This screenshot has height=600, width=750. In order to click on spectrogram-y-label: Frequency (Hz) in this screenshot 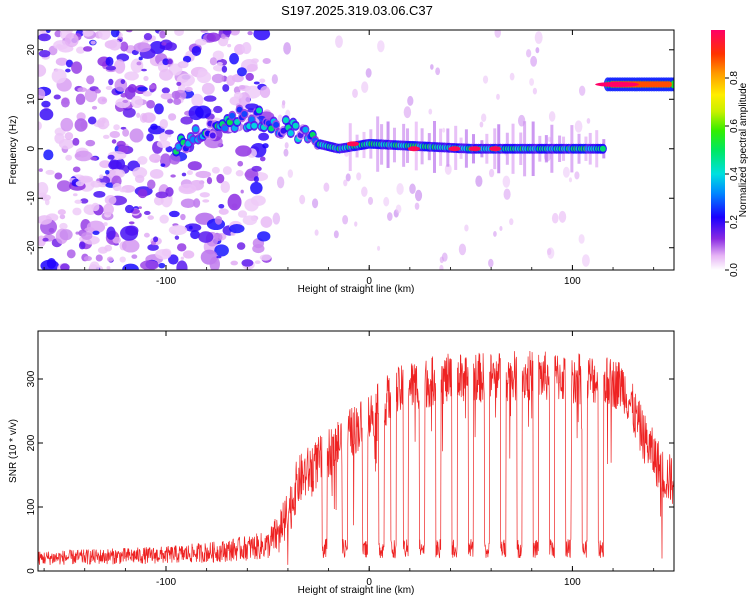, I will do `click(13, 150)`.